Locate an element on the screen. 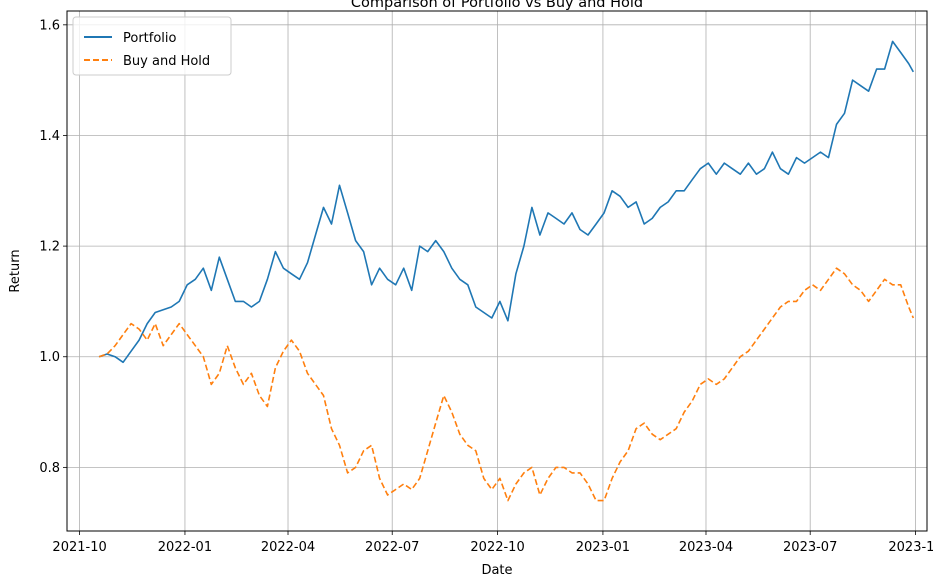 The image size is (933, 579). x-tick-label: 2023-07 is located at coordinates (810, 547).